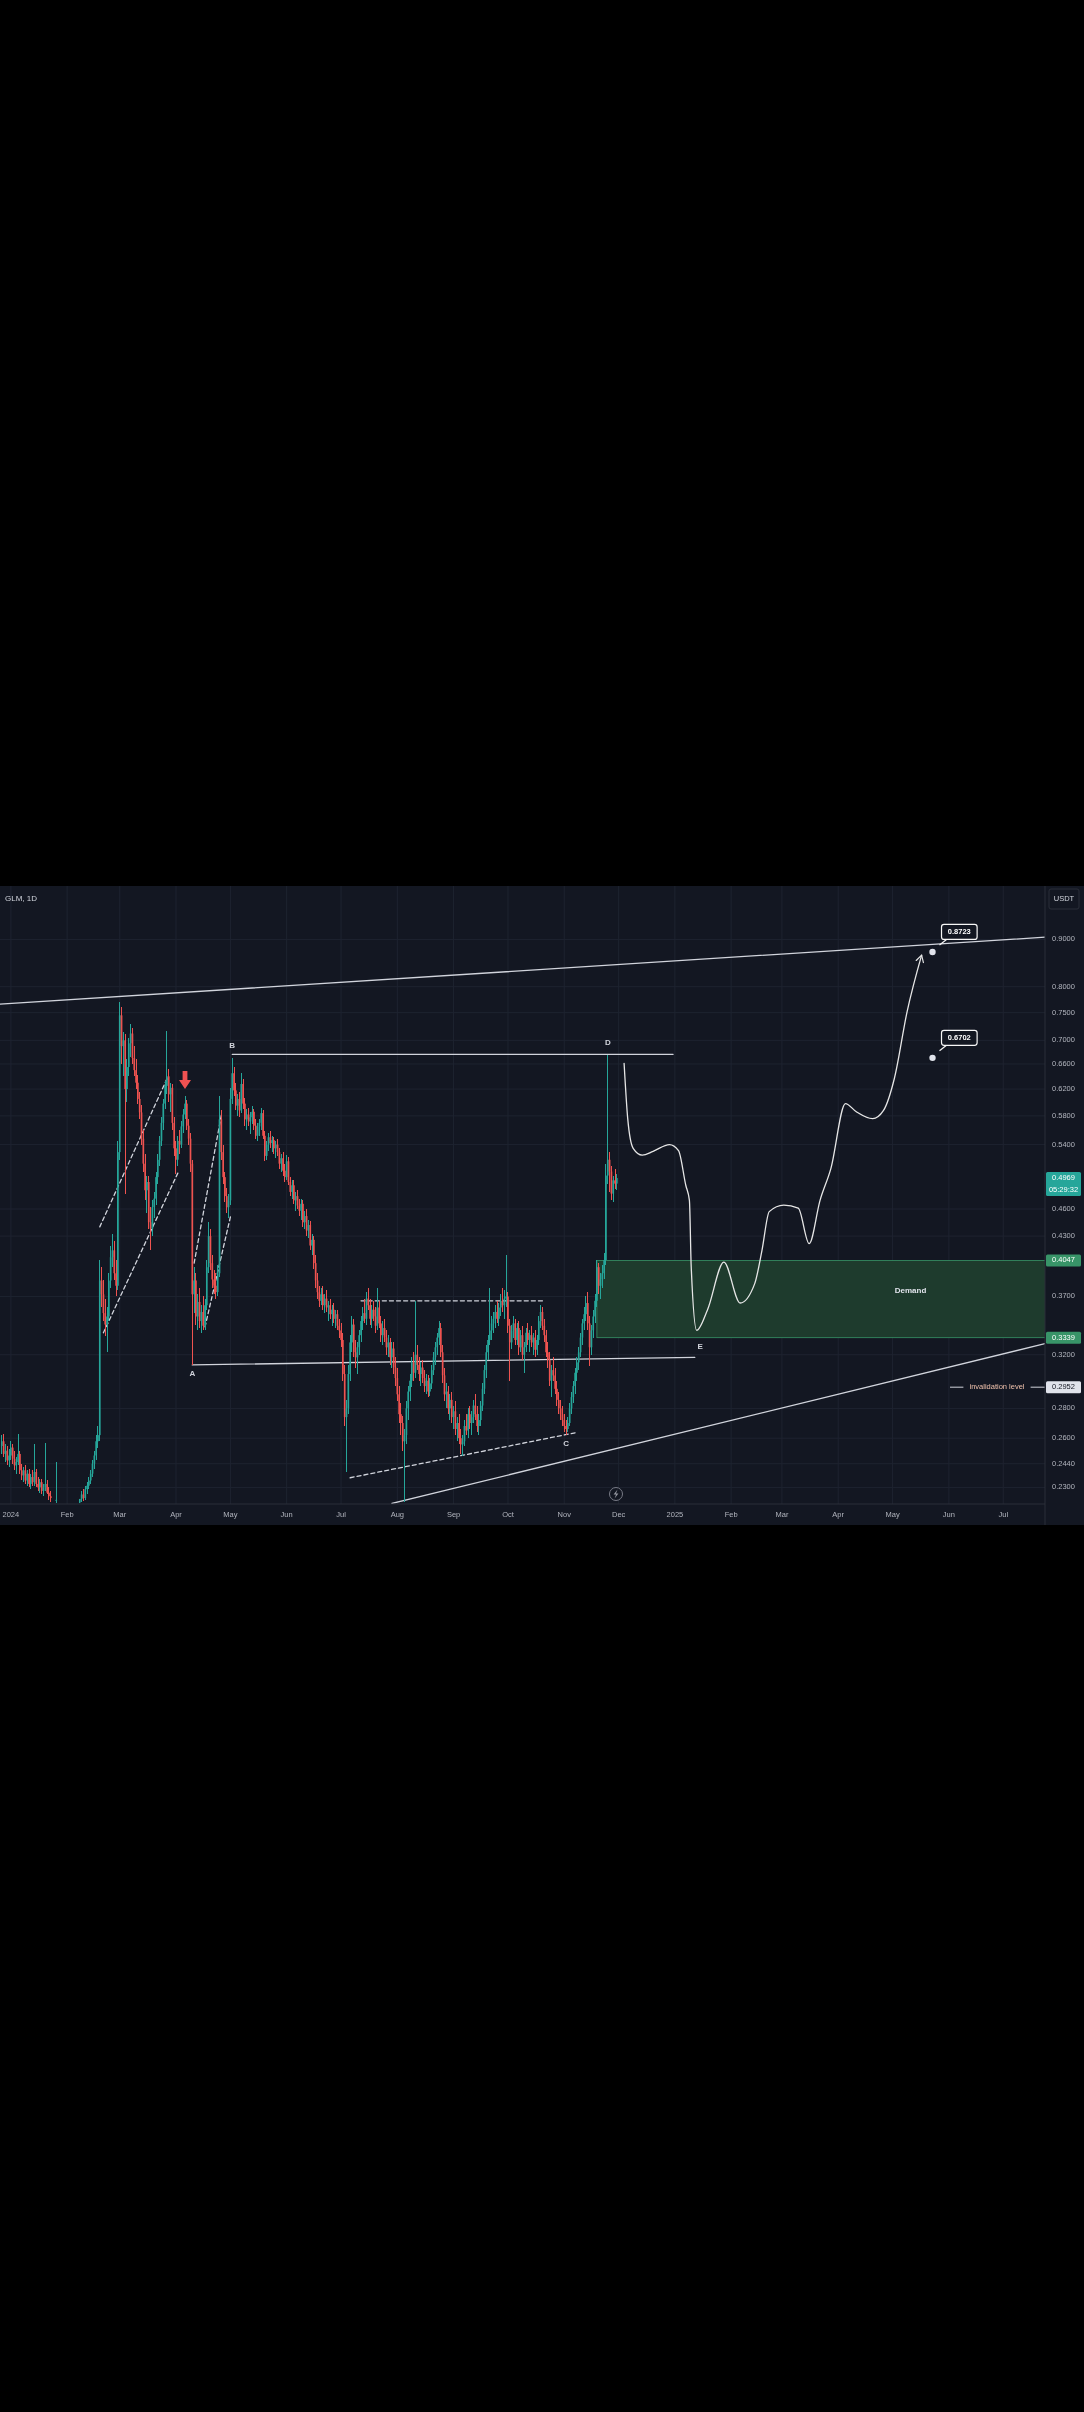  I want to click on annotation: E, so click(700, 1346).